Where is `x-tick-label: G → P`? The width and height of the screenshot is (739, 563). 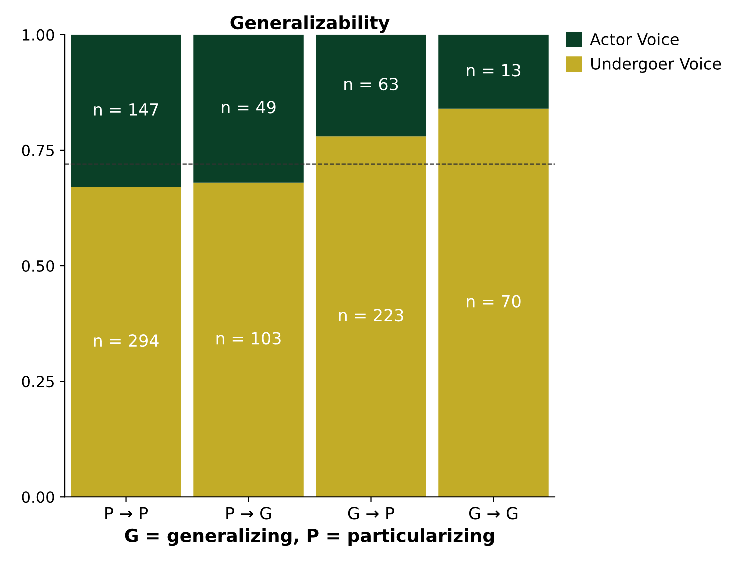
x-tick-label: G → P is located at coordinates (371, 513).